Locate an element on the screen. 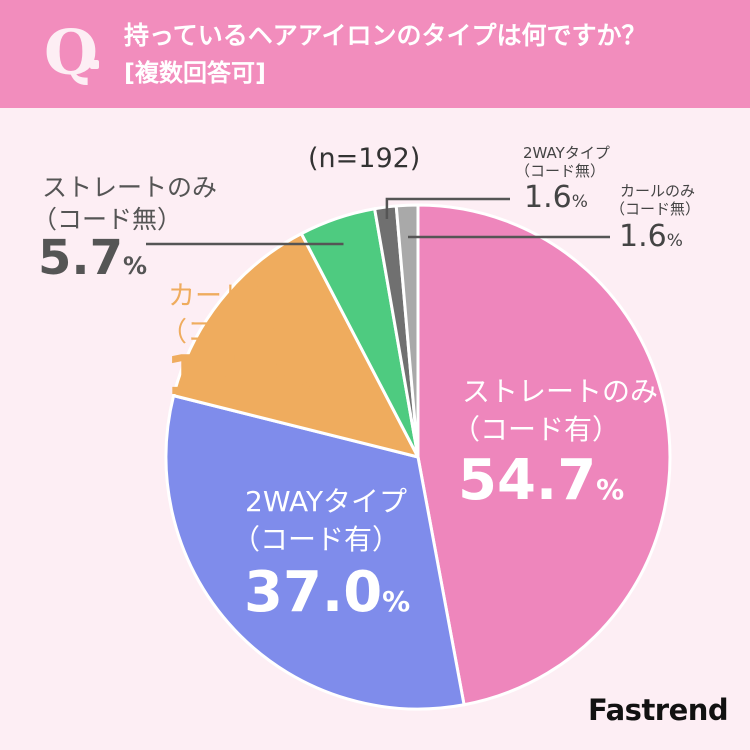 This screenshot has height=750, width=750. label-twoway-cordless-line2: （コード無） is located at coordinates (560, 171).